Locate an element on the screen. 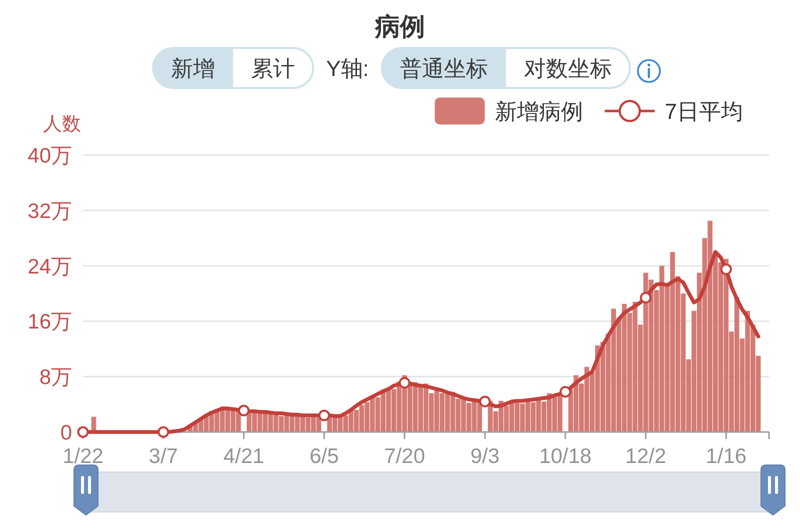 This screenshot has height=531, width=800. x-tick-label: 9/3 is located at coordinates (485, 456).